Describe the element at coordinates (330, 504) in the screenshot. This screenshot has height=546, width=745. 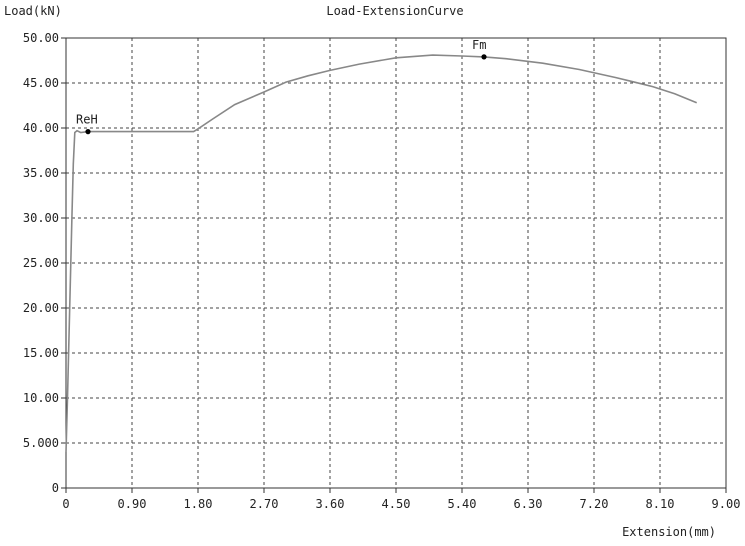
I see `x-tick-label: 3.60` at that location.